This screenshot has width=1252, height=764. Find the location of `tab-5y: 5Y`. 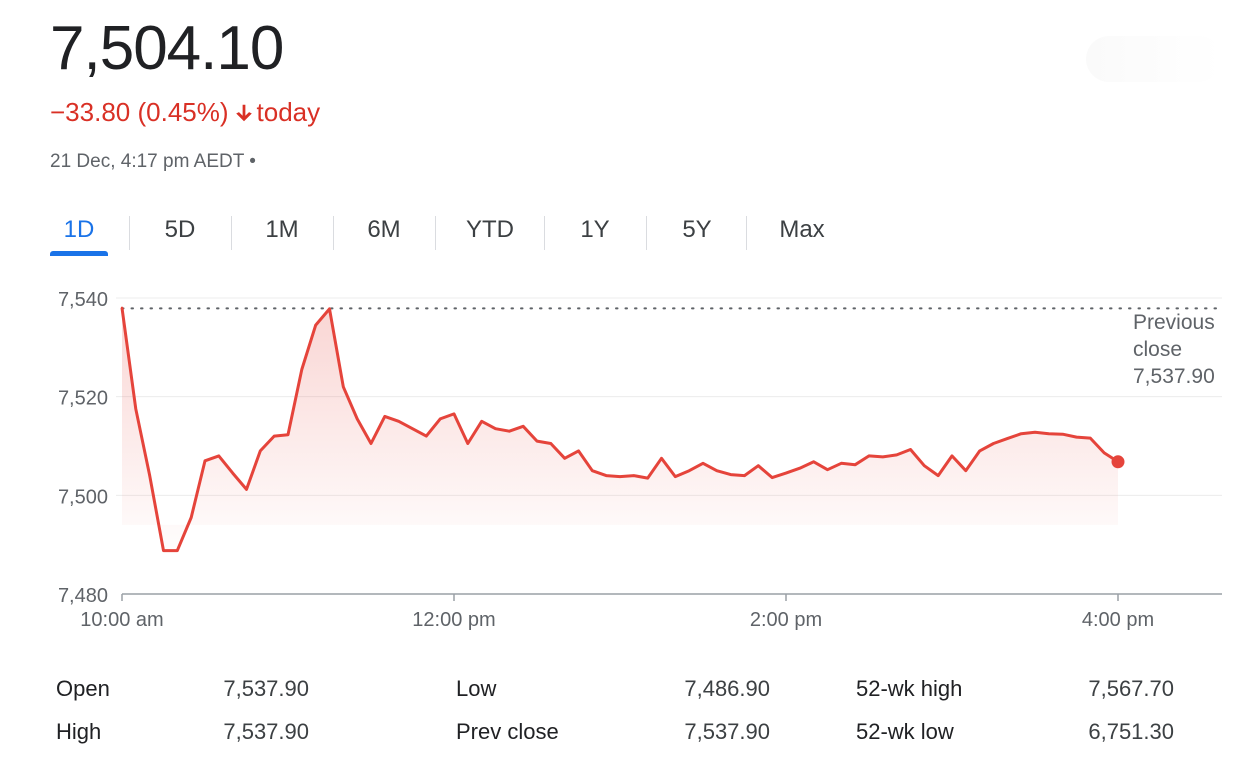

tab-5y: 5Y is located at coordinates (697, 229).